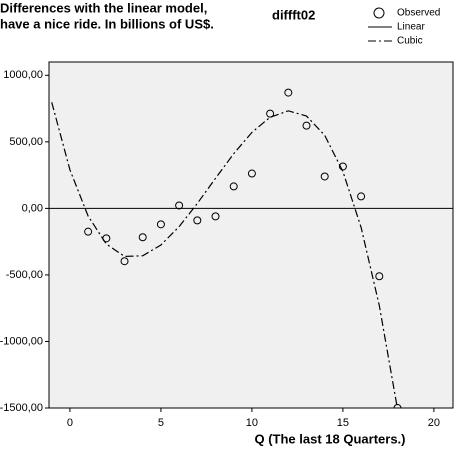 The image size is (459, 461). What do you see at coordinates (410, 41) in the screenshot?
I see `legend-label: Cubic` at bounding box center [410, 41].